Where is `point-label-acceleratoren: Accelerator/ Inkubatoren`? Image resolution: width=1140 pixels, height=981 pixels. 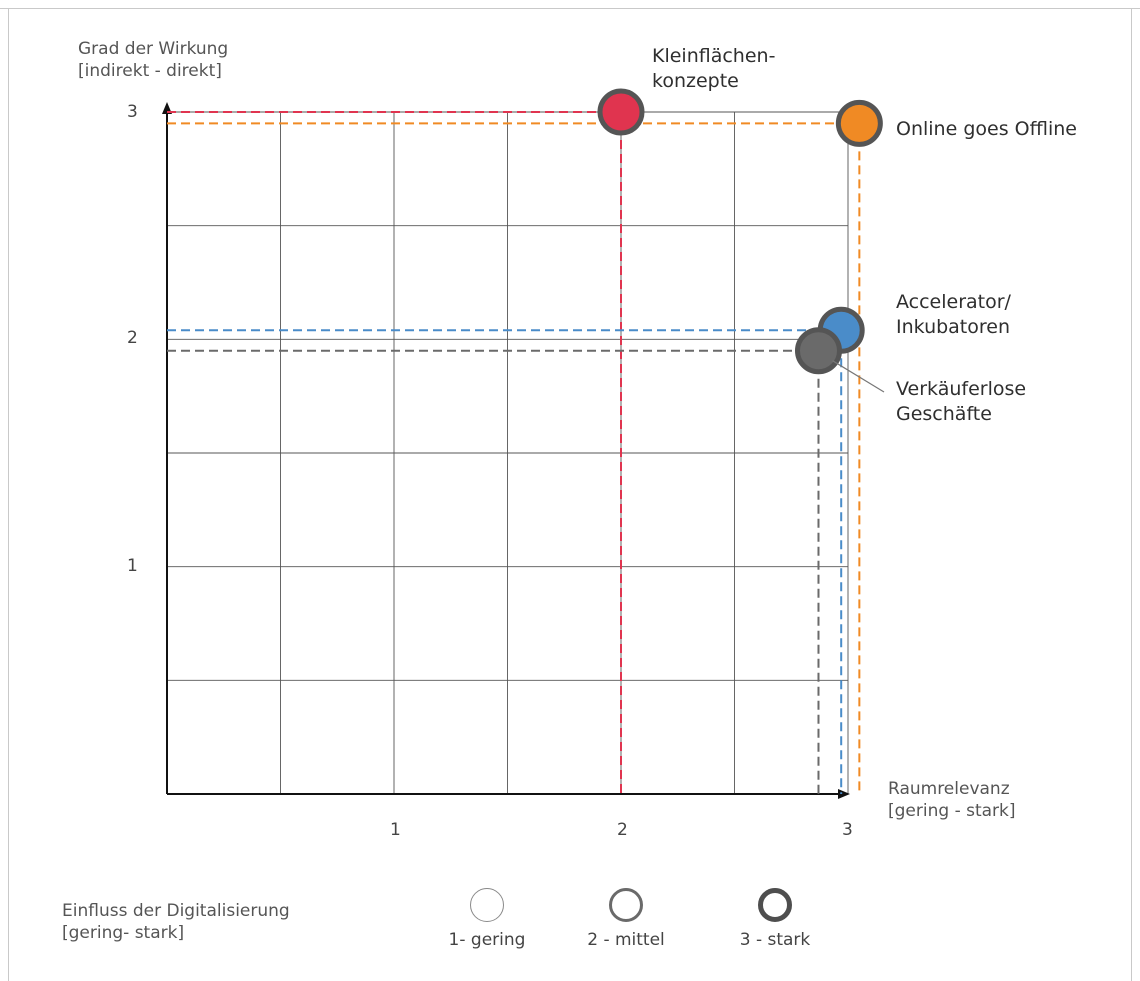
point-label-acceleratoren: Accelerator/ Inkubatoren is located at coordinates (953, 314).